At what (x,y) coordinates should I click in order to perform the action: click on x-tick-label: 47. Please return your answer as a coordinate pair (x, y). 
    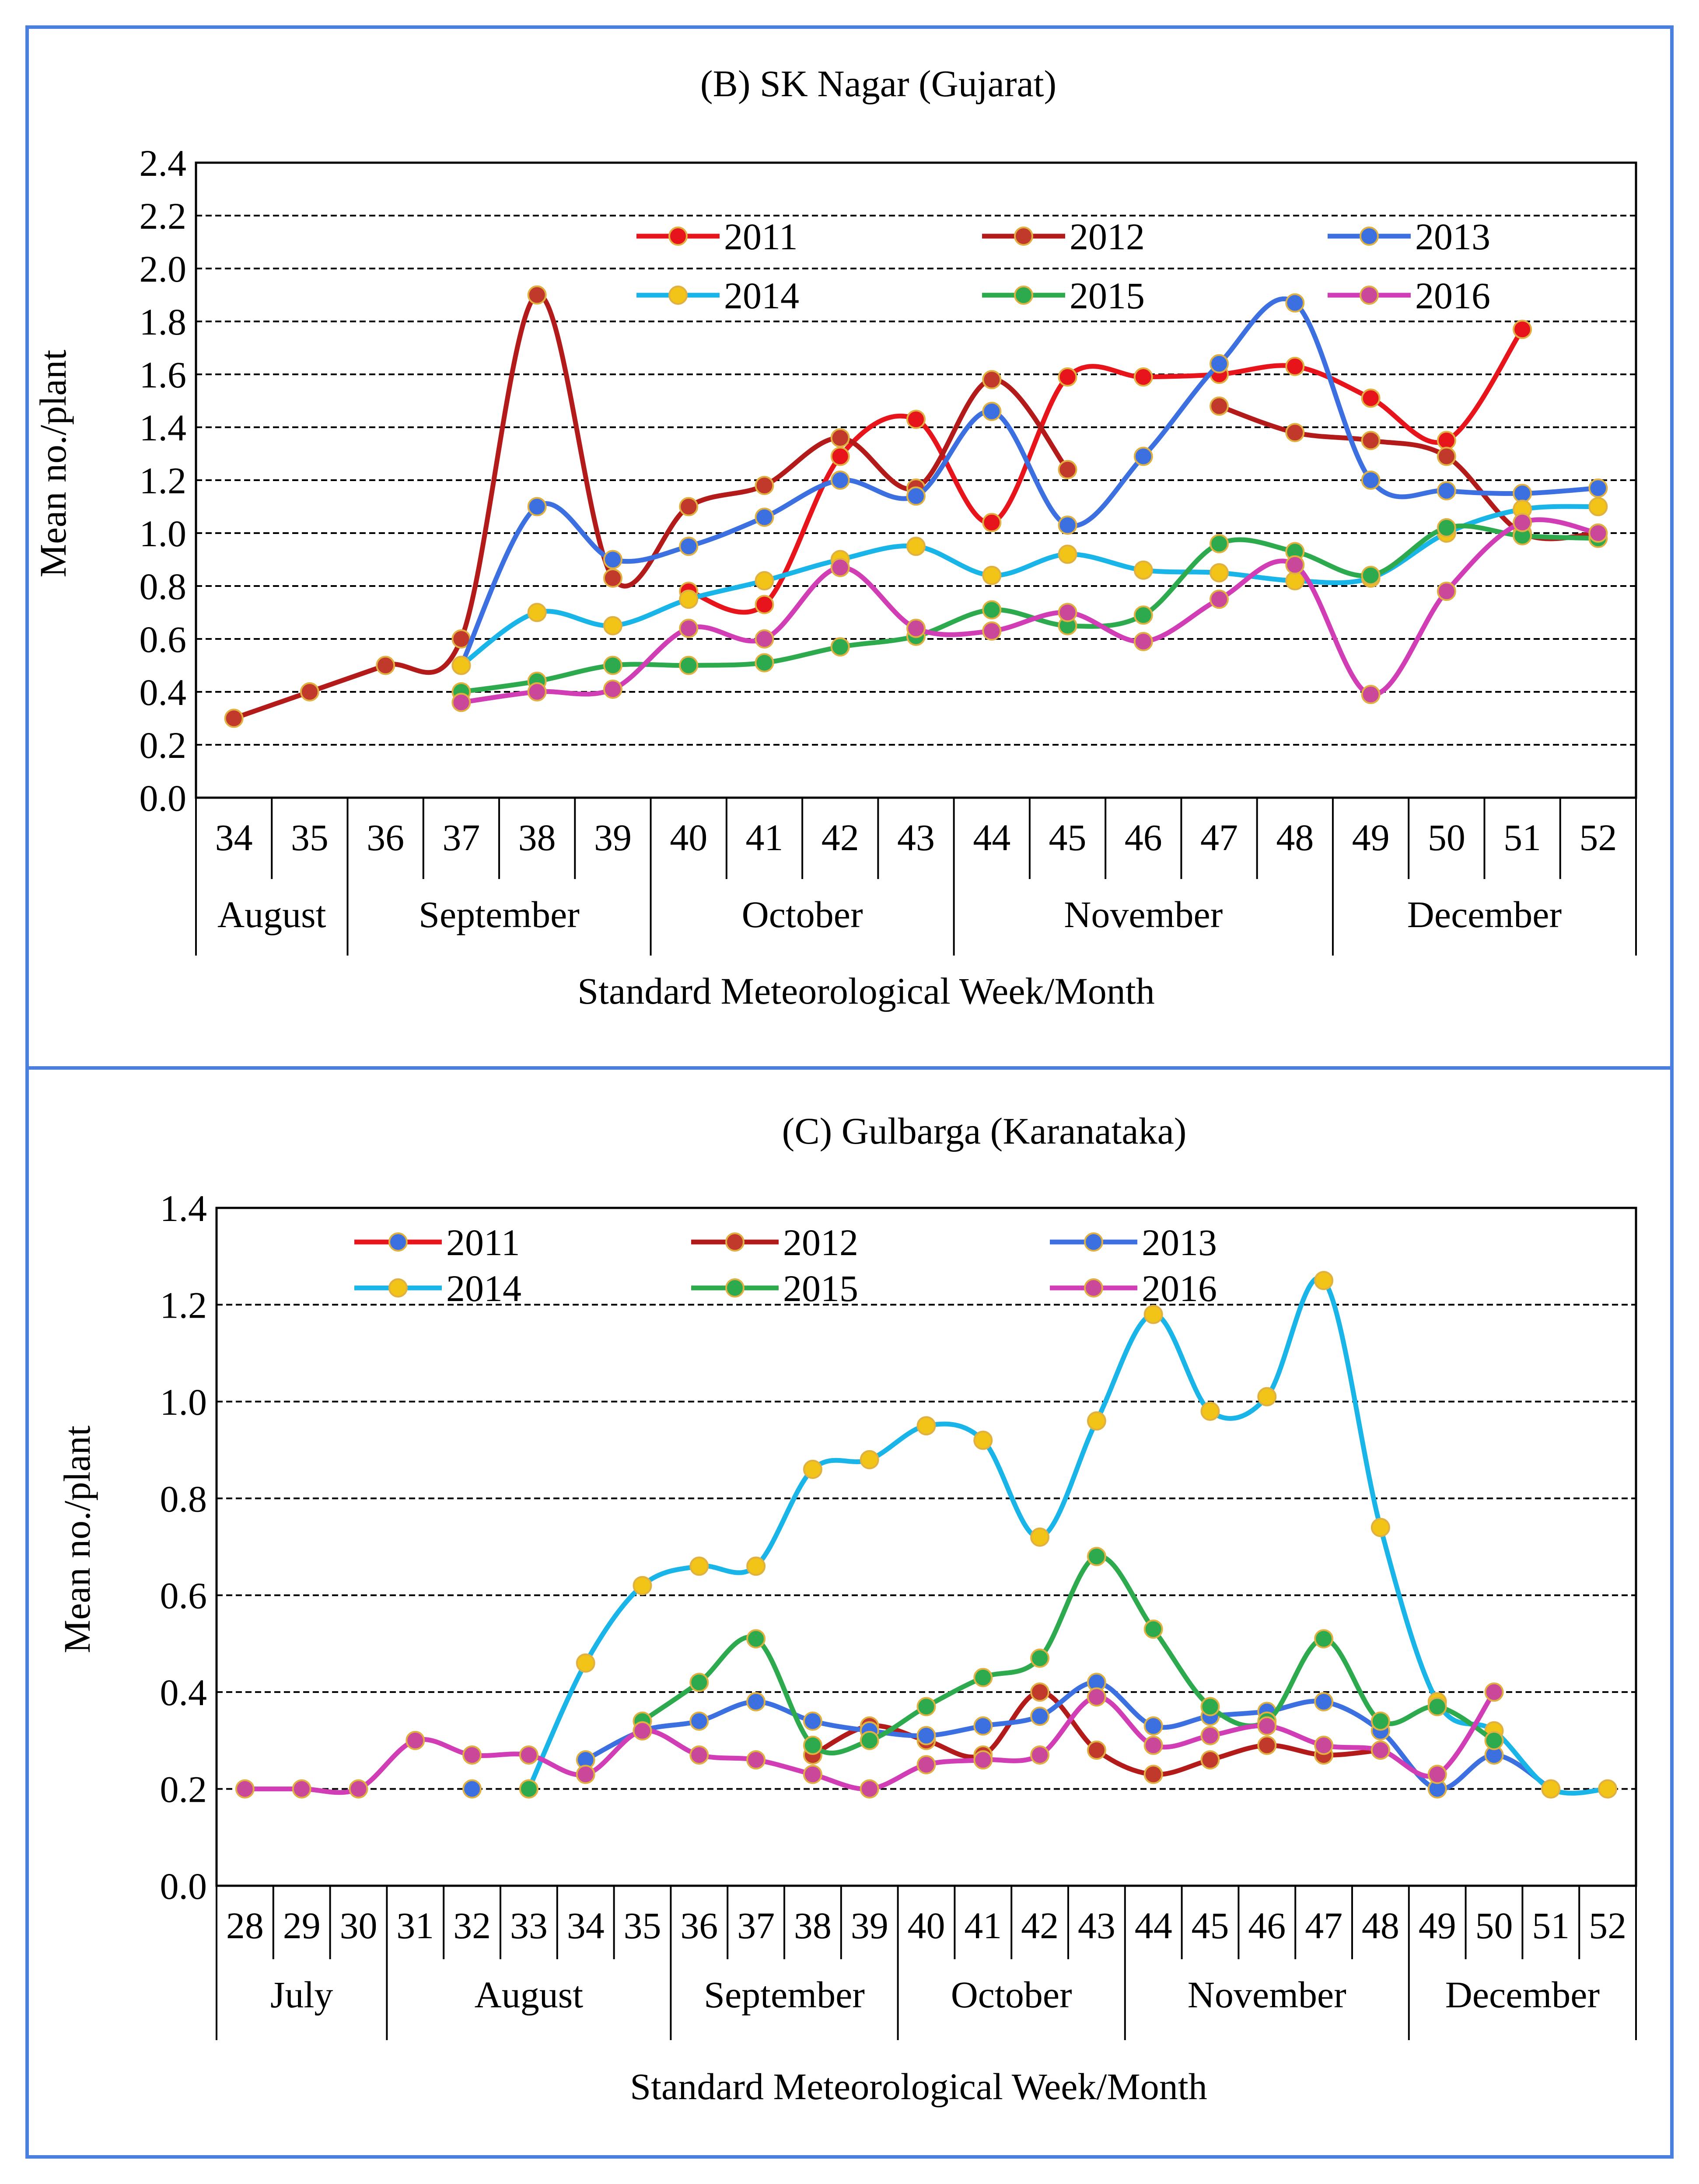
    Looking at the image, I should click on (1219, 837).